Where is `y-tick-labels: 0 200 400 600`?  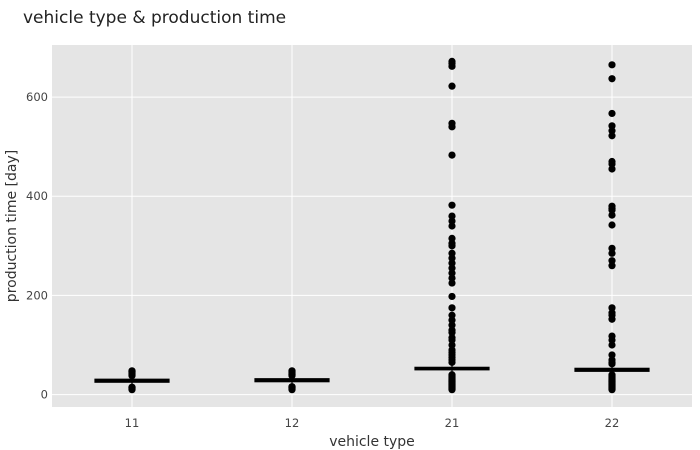 y-tick-labels: 0 200 400 600 is located at coordinates (37, 246).